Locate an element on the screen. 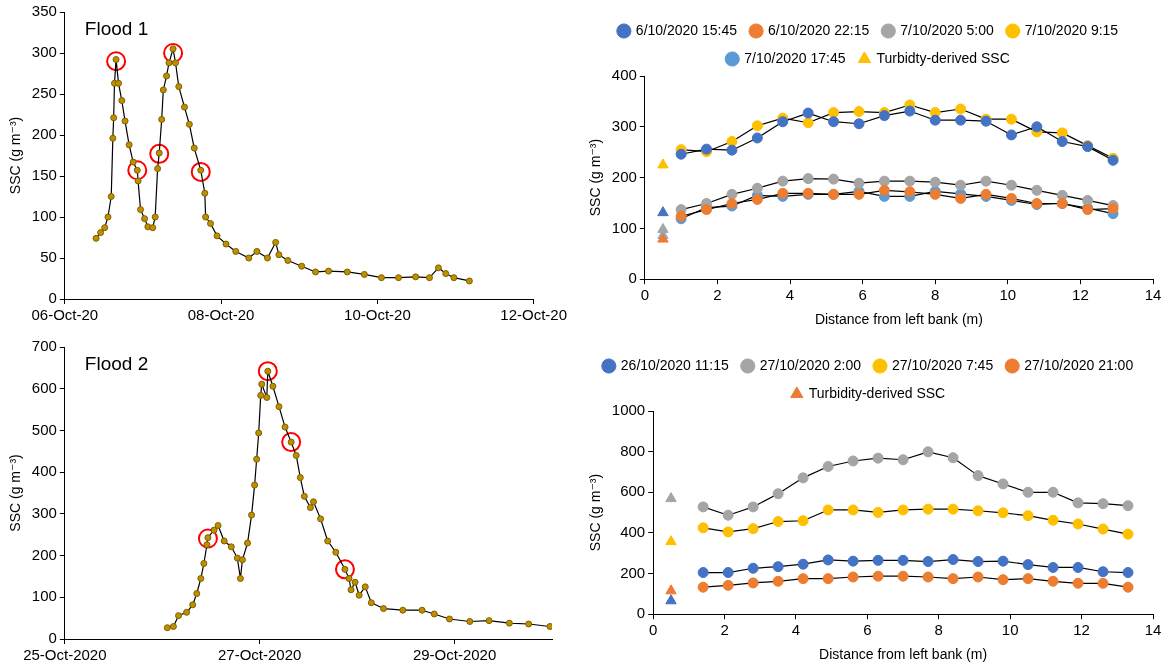 The width and height of the screenshot is (1171, 670). x-tick-label: 29-Oct-2020 is located at coordinates (454, 655).